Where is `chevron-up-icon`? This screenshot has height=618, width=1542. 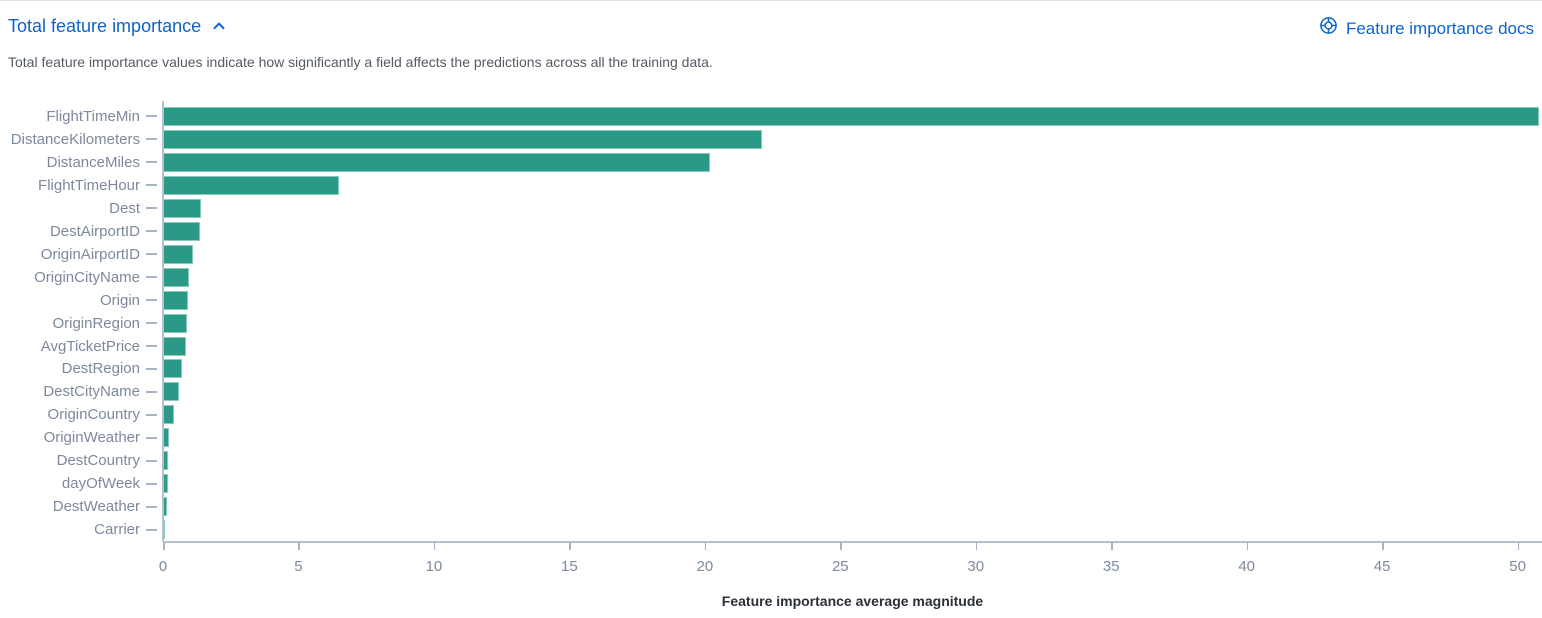
chevron-up-icon is located at coordinates (219, 26).